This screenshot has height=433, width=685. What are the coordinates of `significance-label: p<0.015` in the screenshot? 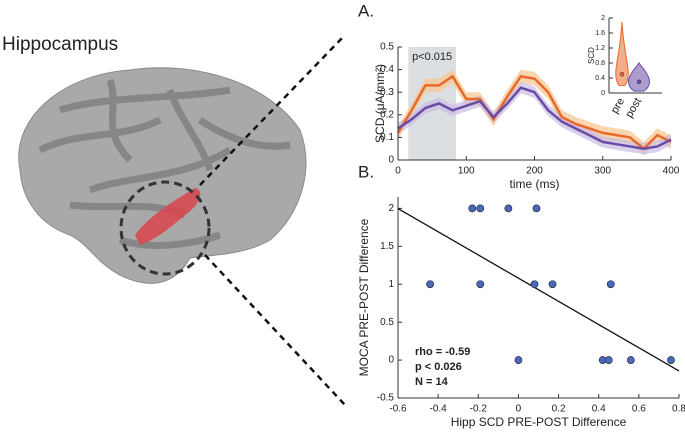 It's located at (432, 57).